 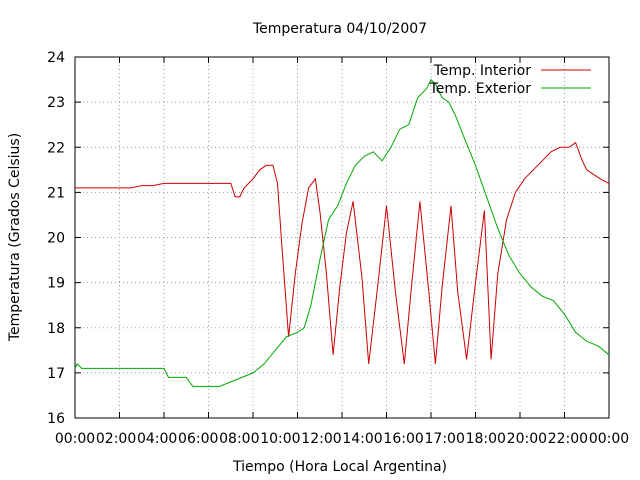 What do you see at coordinates (56, 239) in the screenshot?
I see `y-tick-label: 20` at bounding box center [56, 239].